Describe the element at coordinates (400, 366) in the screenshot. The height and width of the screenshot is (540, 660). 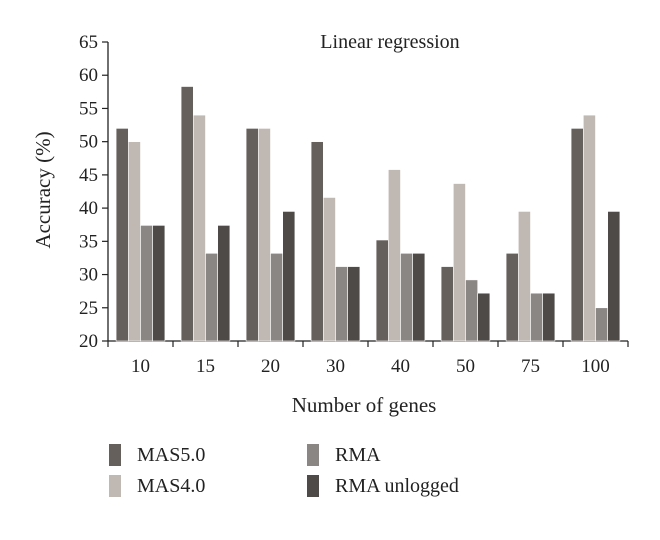
I see `x-tick-label: 40` at that location.